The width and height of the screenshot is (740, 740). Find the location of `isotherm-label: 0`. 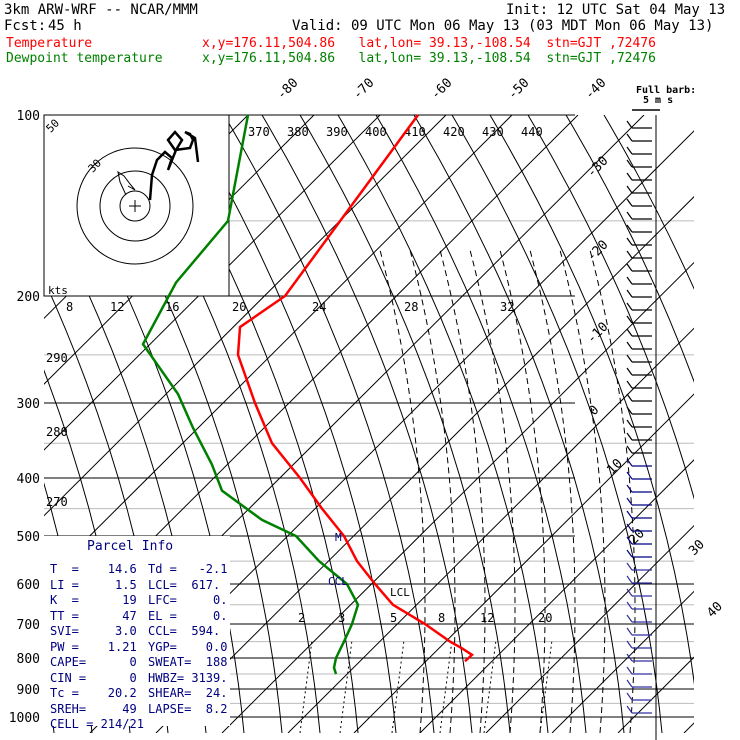

isotherm-label: 0 is located at coordinates (594, 411).